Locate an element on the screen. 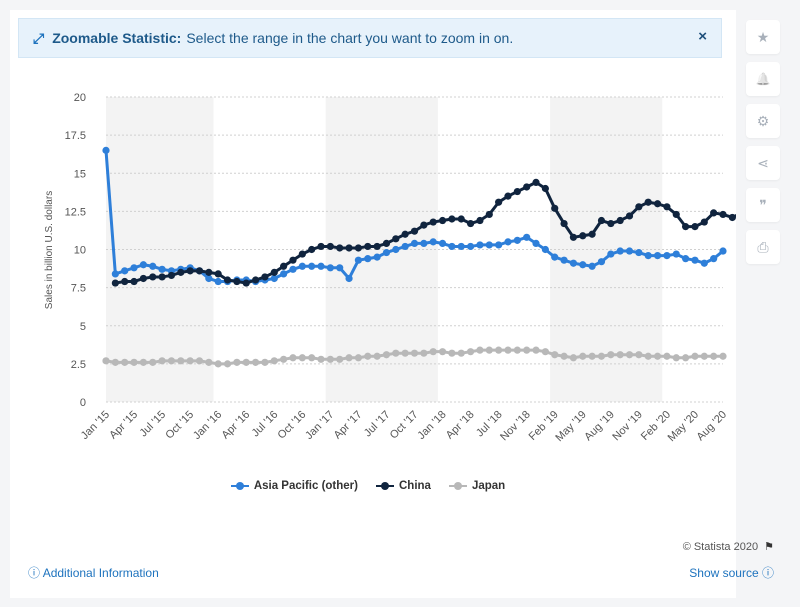 This screenshot has height=607, width=800. print-button: ⎙ is located at coordinates (763, 247).